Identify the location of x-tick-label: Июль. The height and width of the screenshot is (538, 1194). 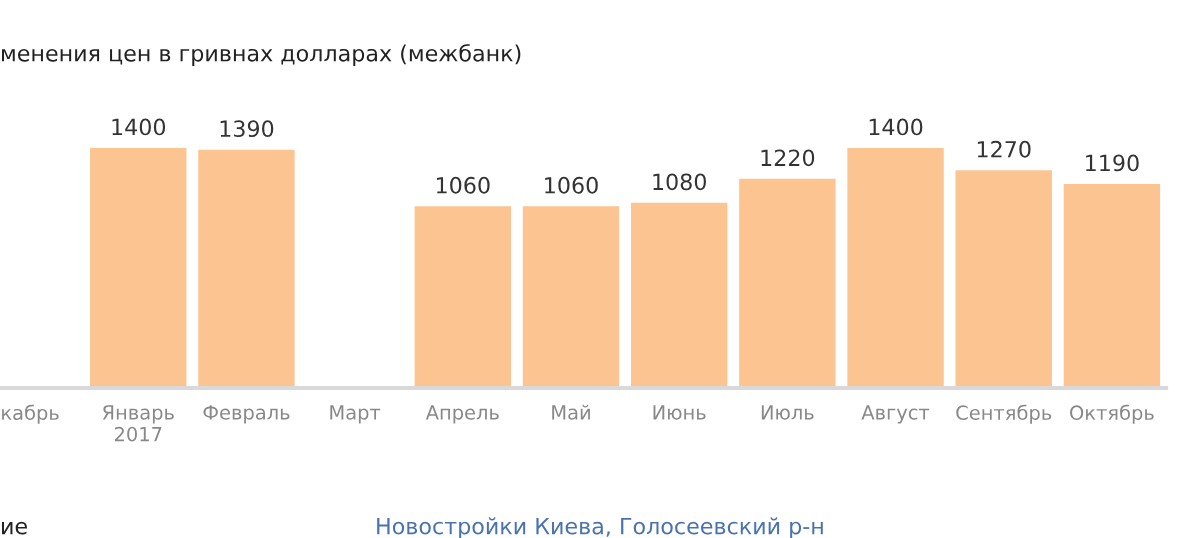
(787, 412).